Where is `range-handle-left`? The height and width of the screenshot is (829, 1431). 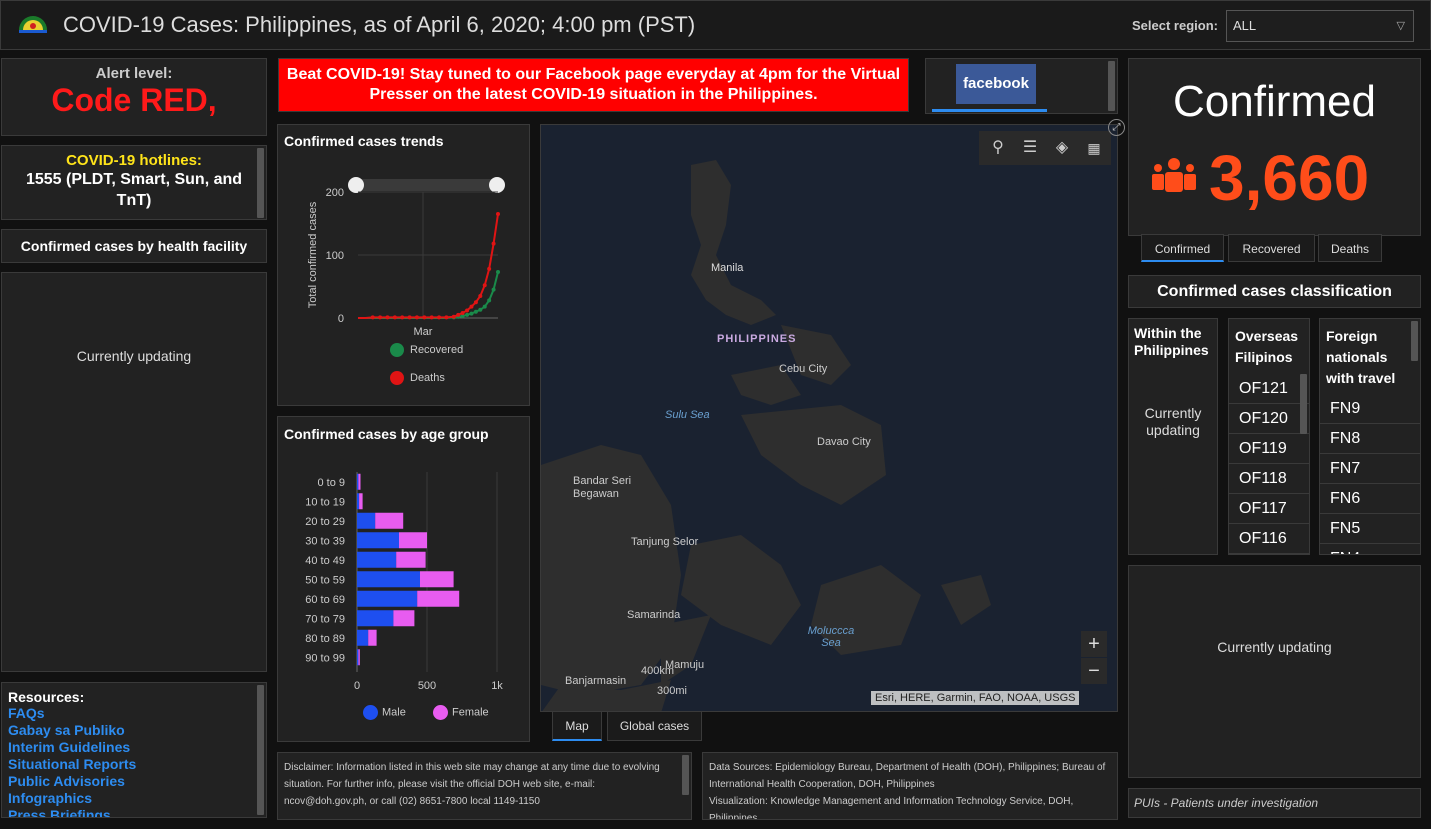 range-handle-left is located at coordinates (356, 185).